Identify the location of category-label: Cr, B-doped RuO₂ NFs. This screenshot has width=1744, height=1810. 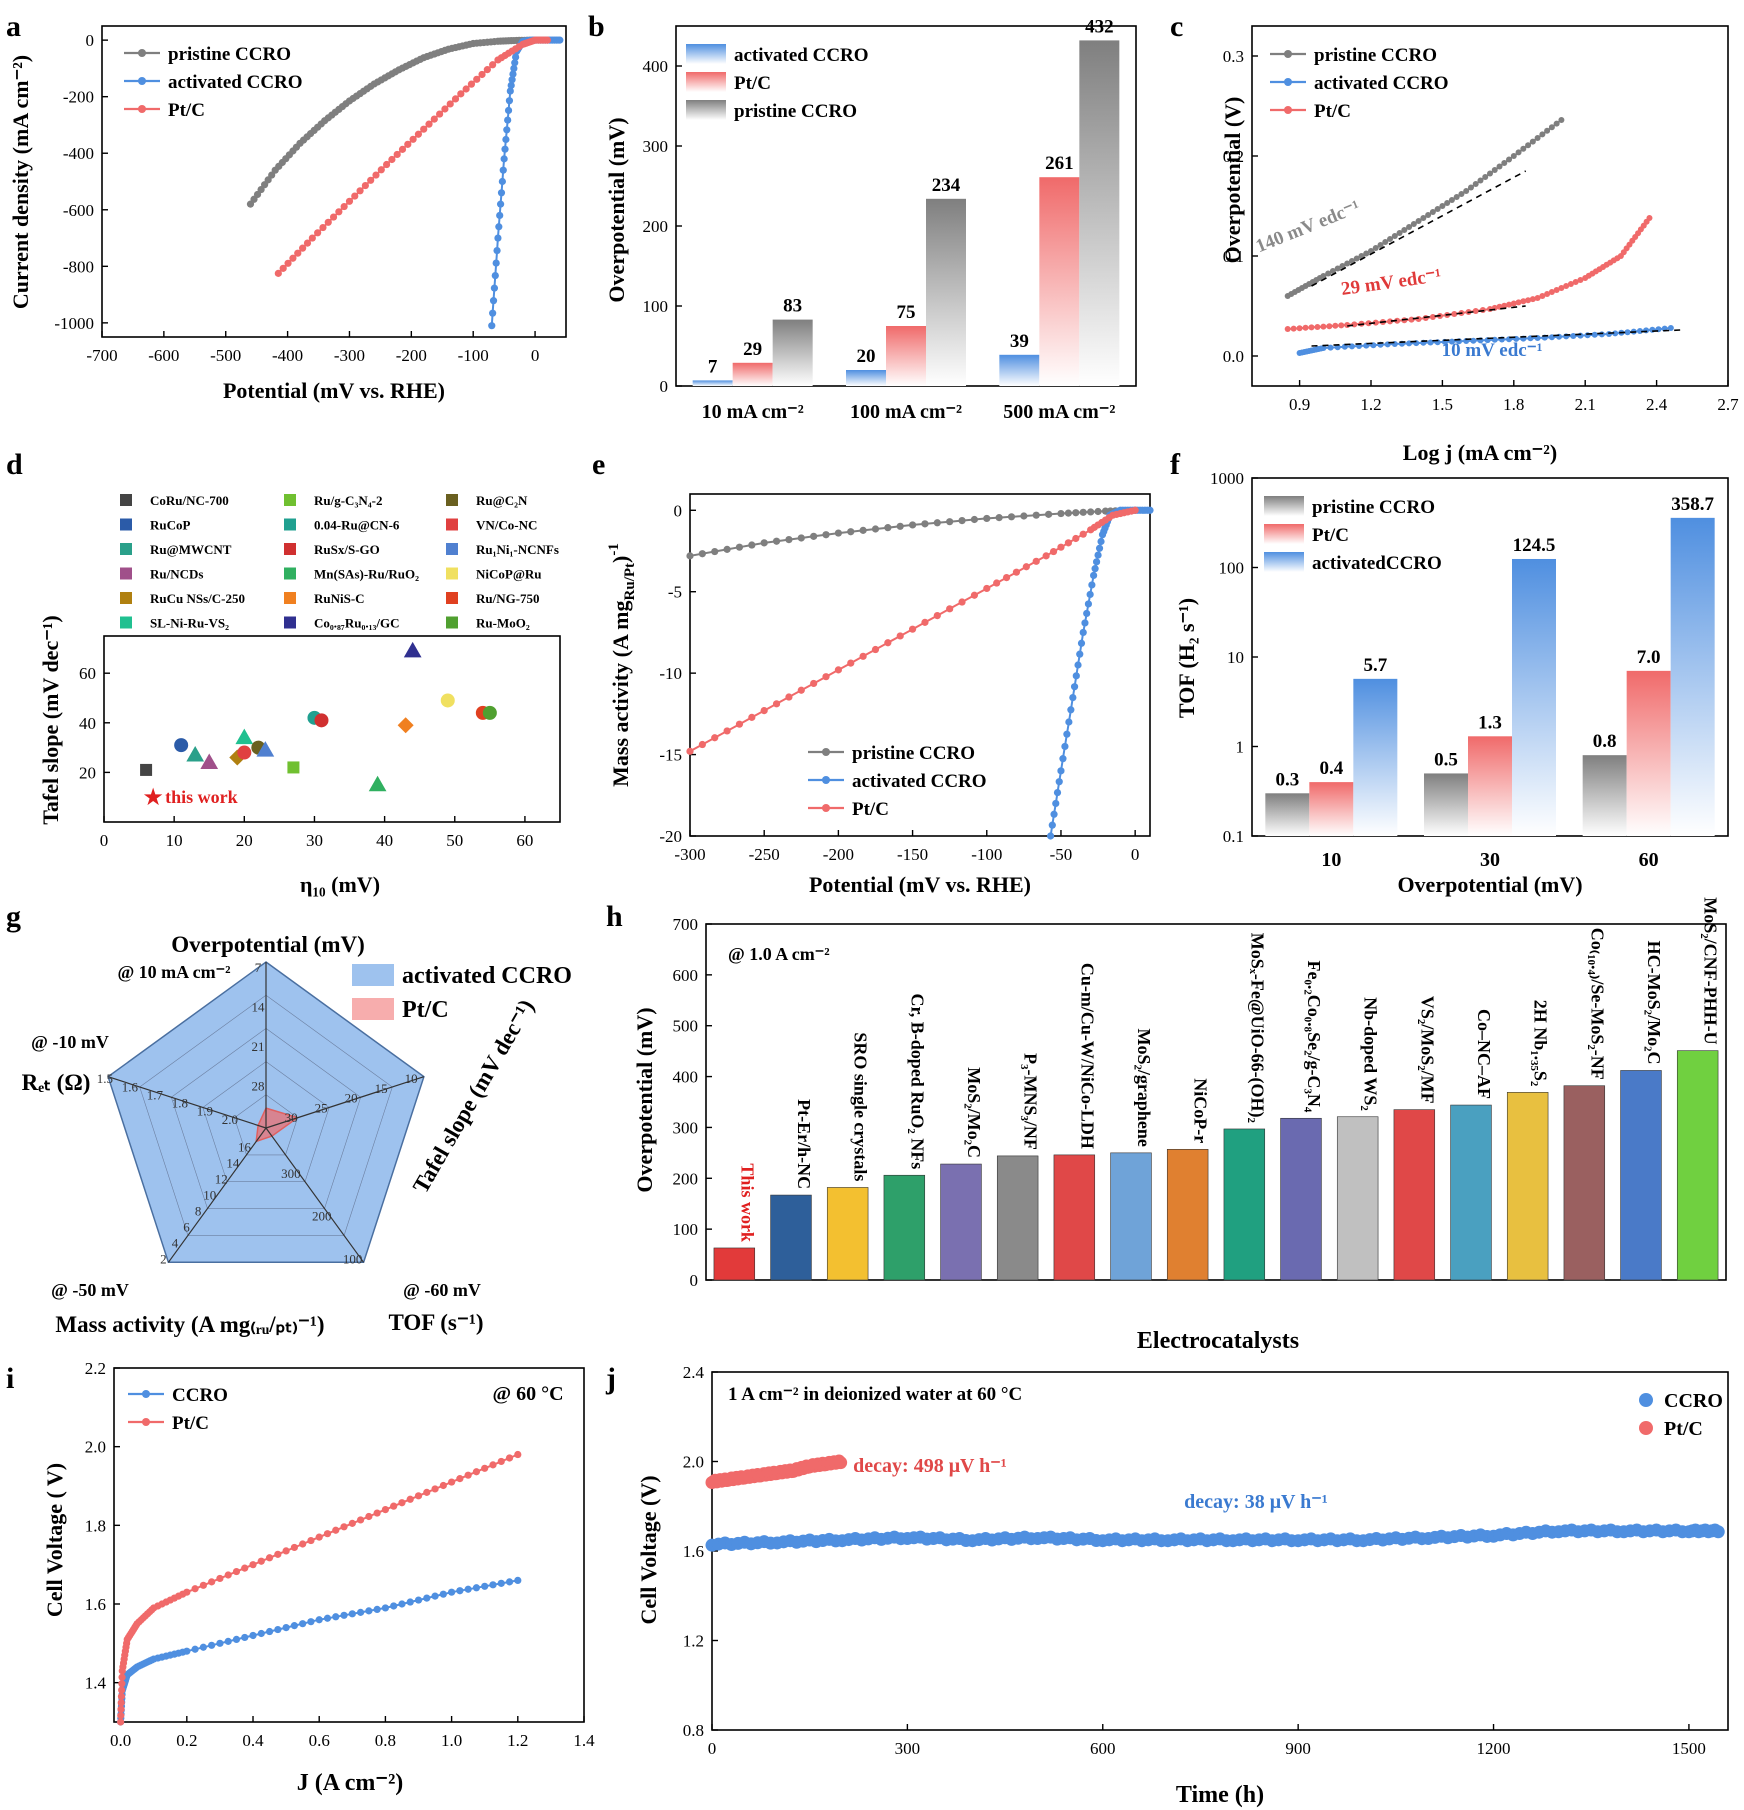
(917, 1081).